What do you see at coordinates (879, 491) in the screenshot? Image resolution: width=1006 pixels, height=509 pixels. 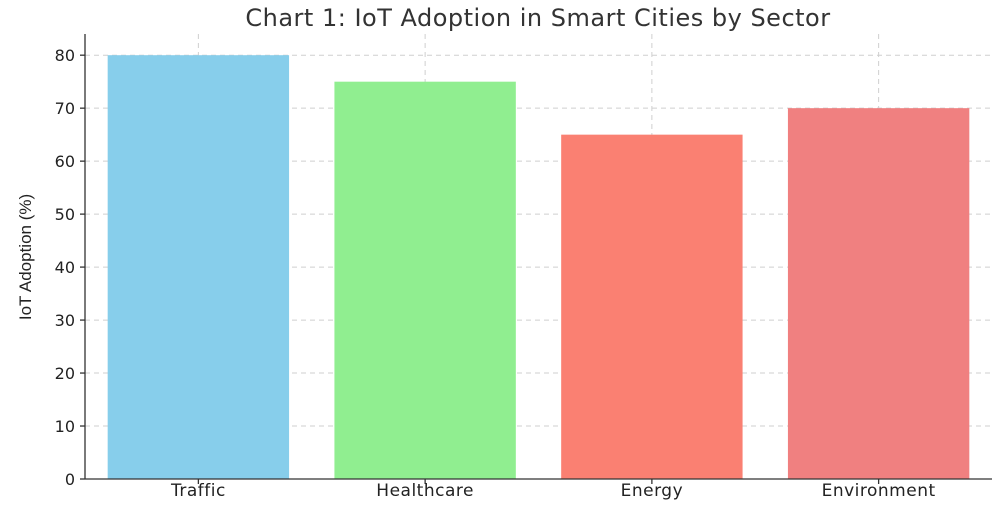 I see `x-tick-label: Environment` at bounding box center [879, 491].